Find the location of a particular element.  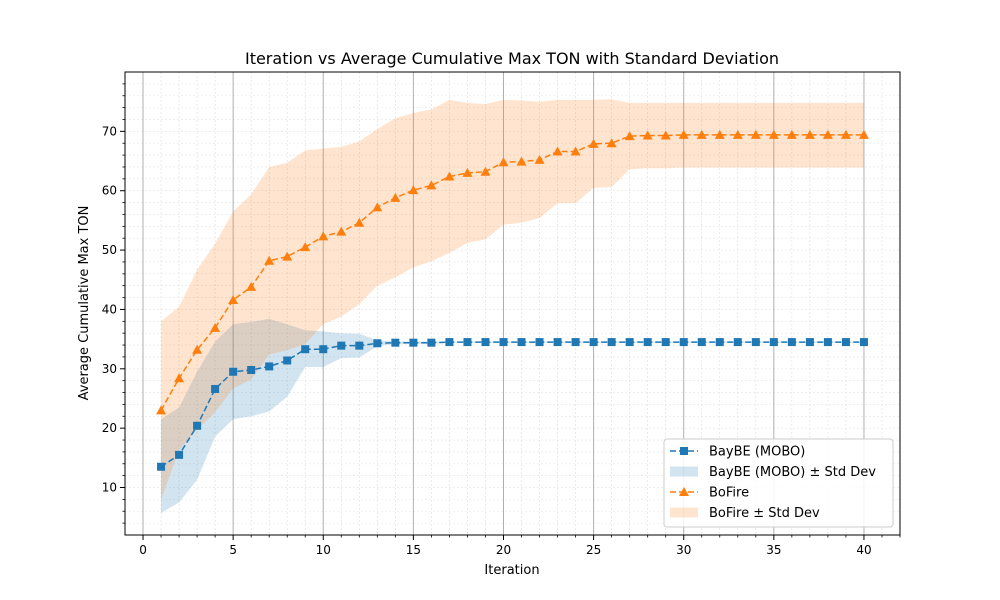

x-tick-label: 15 is located at coordinates (413, 550).